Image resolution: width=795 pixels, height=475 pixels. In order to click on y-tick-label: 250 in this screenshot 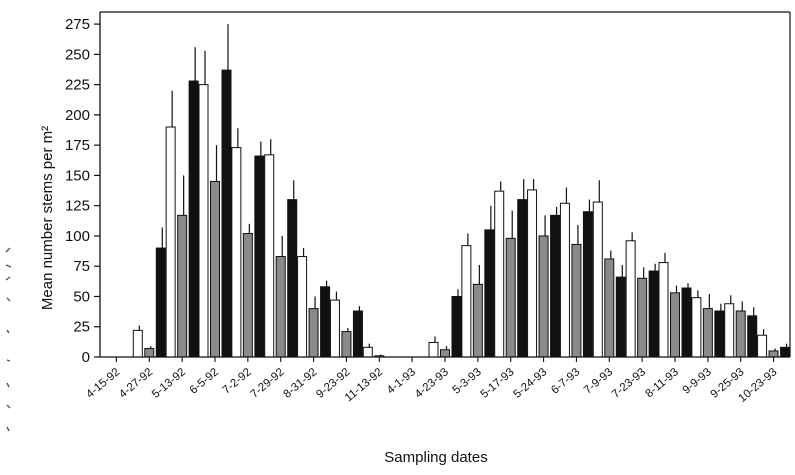, I will do `click(77, 54)`.